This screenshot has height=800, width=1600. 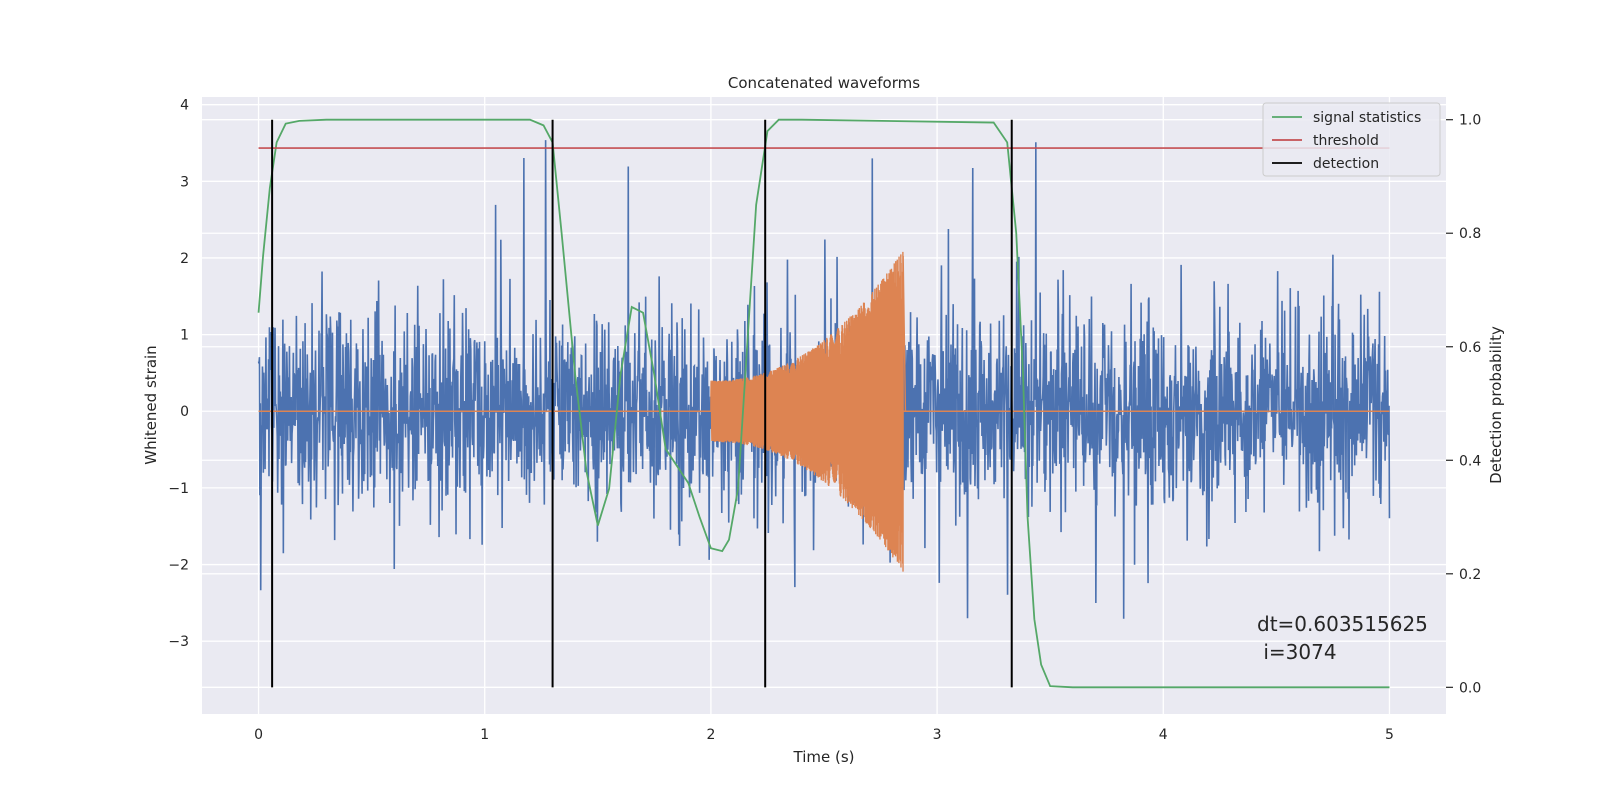 What do you see at coordinates (184, 412) in the screenshot?
I see `y-tick-label-left: 0` at bounding box center [184, 412].